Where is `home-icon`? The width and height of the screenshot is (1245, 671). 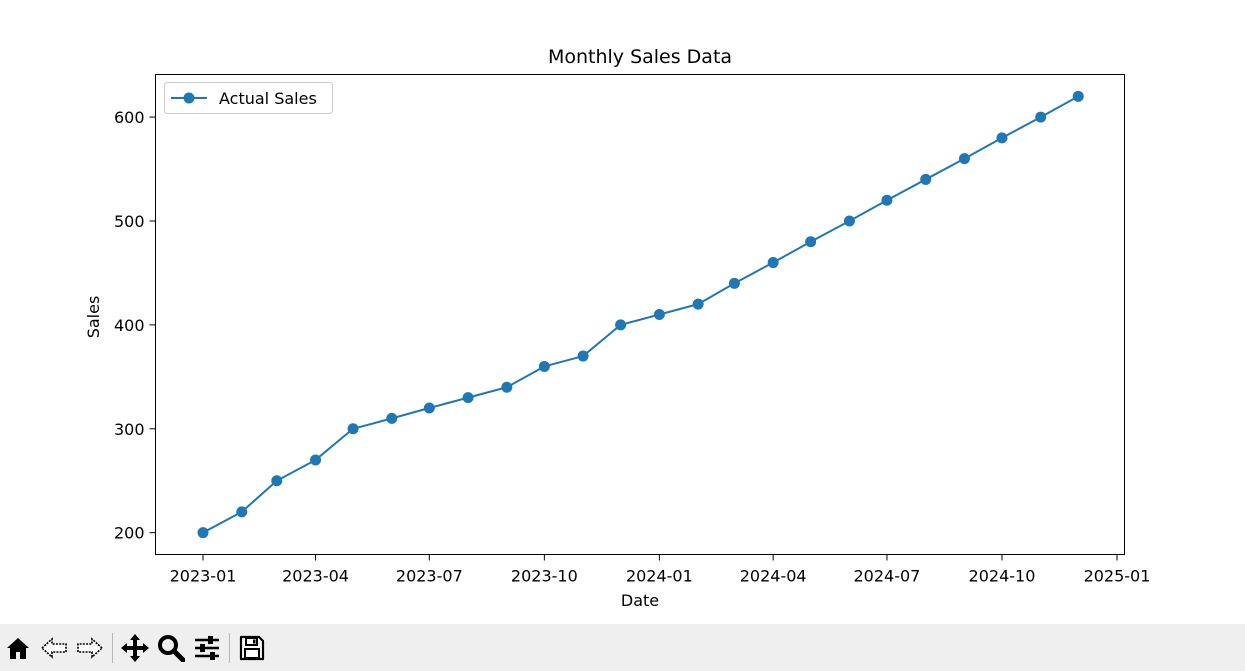
home-icon is located at coordinates (18, 648).